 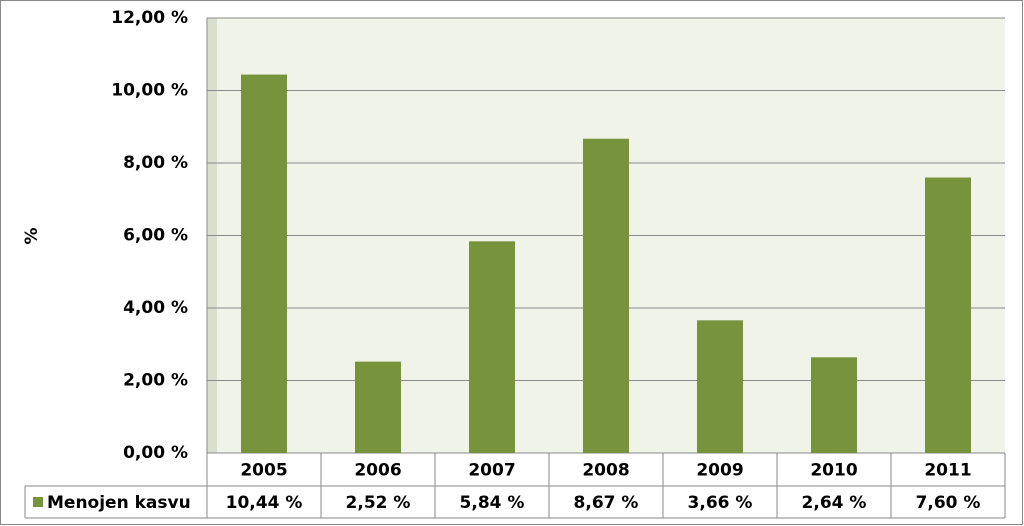 What do you see at coordinates (149, 18) in the screenshot?
I see `y-tick-label: 12,00 %` at bounding box center [149, 18].